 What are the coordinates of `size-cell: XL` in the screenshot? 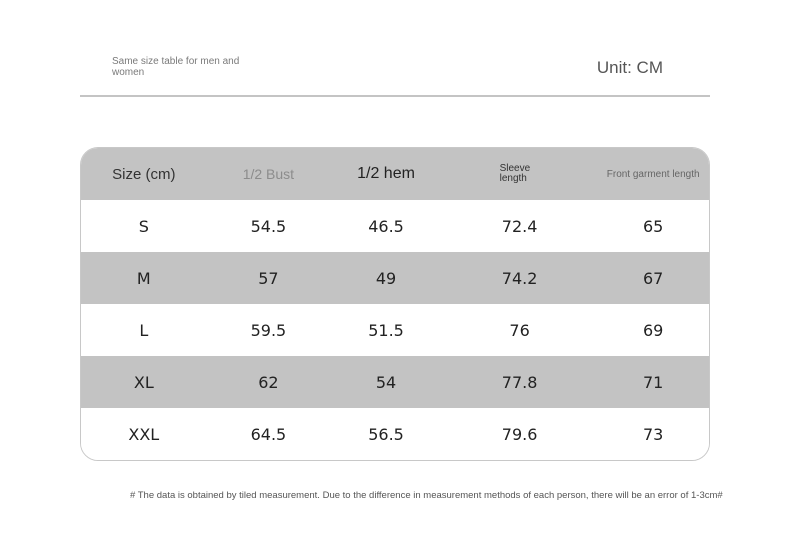 It's located at (143, 382).